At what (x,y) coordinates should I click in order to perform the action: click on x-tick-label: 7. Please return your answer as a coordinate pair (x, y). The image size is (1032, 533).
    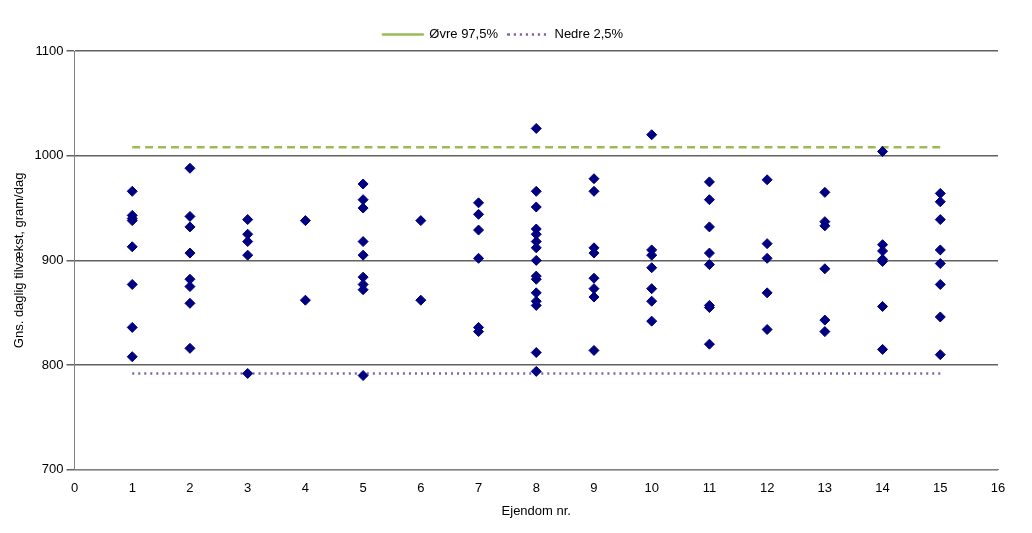
    Looking at the image, I should click on (478, 488).